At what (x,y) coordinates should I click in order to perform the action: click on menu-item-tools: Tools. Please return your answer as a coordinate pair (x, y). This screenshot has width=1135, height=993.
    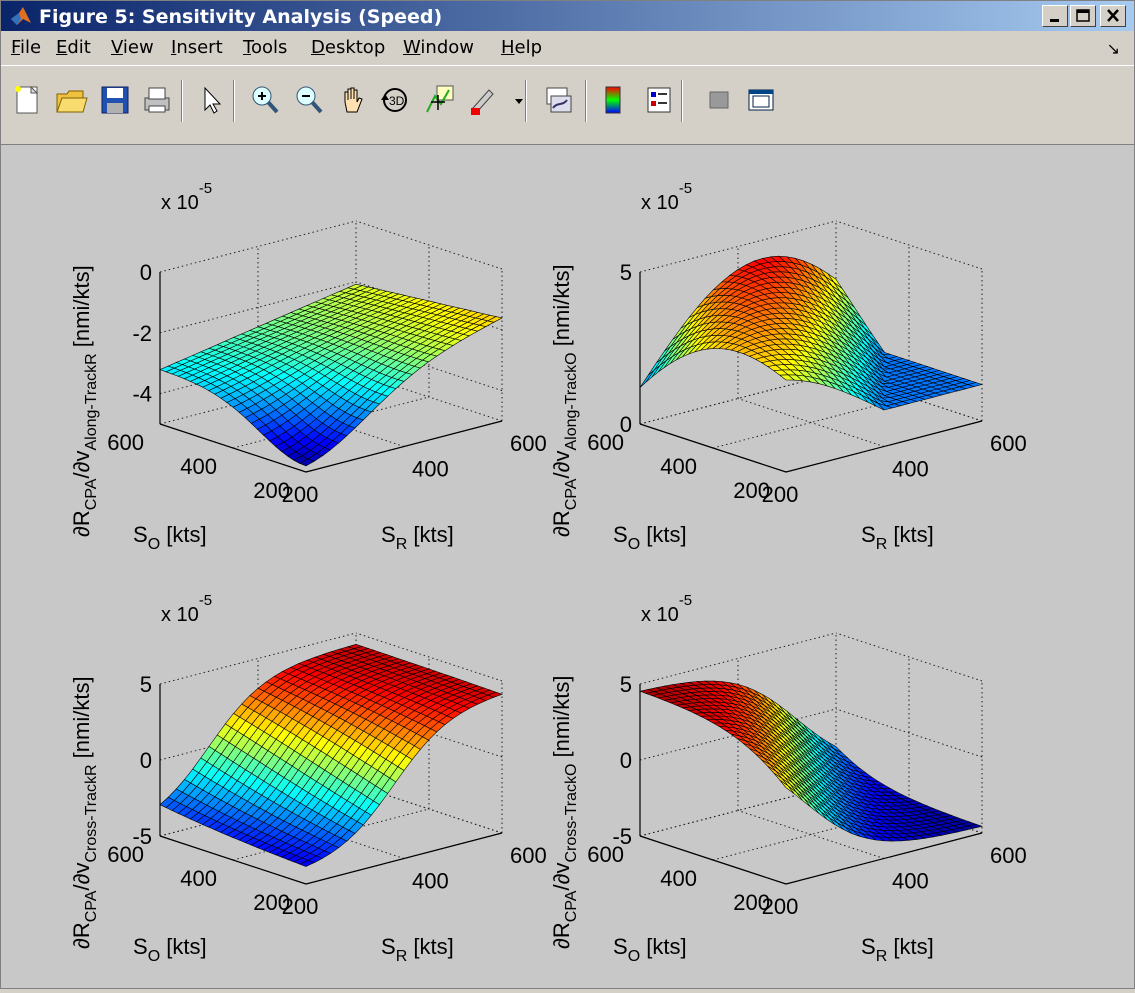
    Looking at the image, I should click on (265, 47).